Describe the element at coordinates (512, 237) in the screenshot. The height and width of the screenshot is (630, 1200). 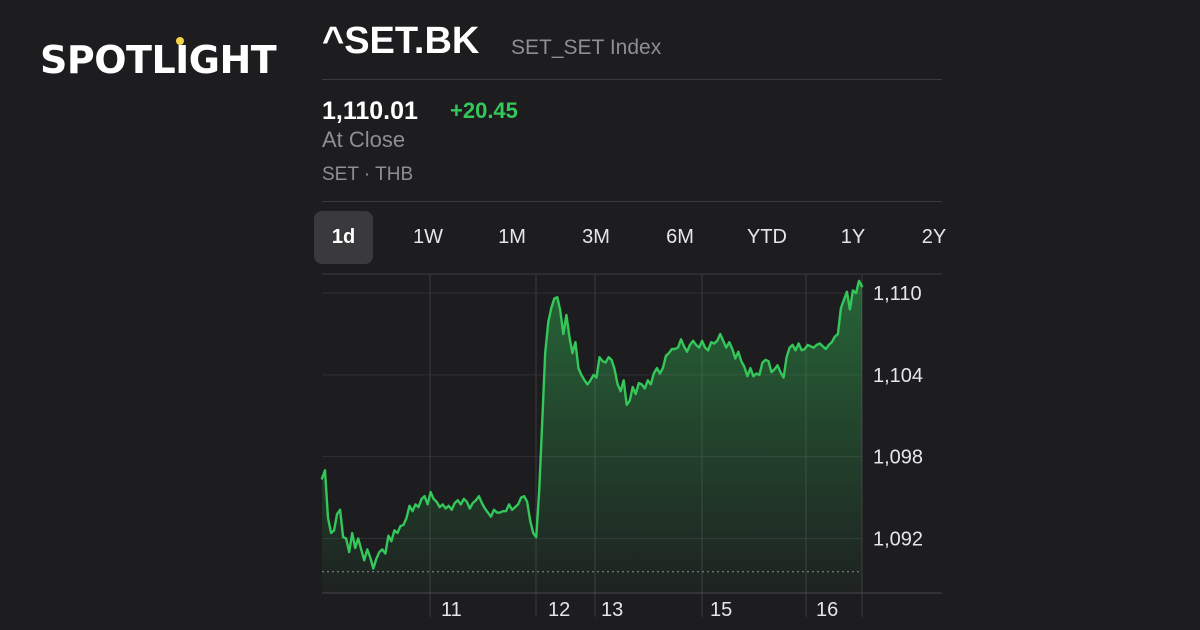
I see `tab-1m: 1M` at that location.